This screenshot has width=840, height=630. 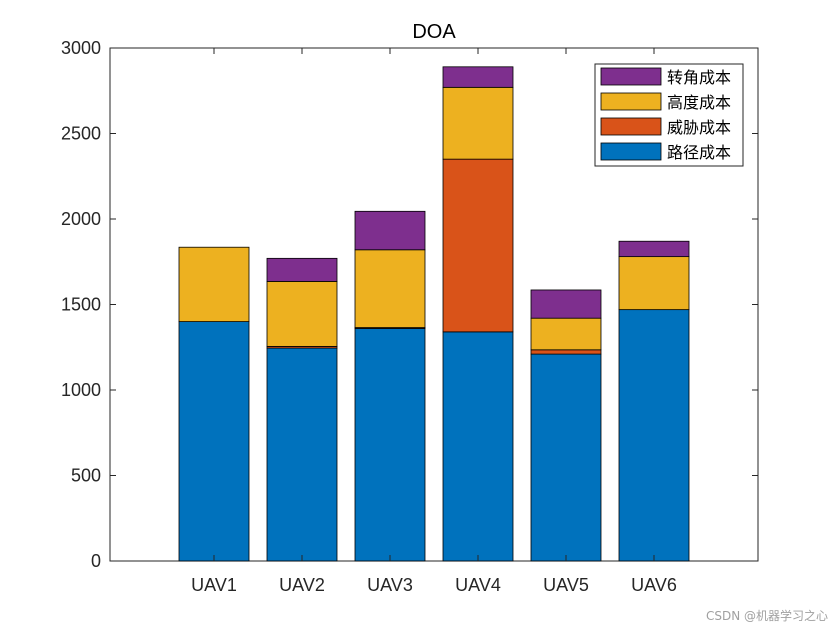 I want to click on x-tick-label-uav3: UAV3, so click(x=390, y=585).